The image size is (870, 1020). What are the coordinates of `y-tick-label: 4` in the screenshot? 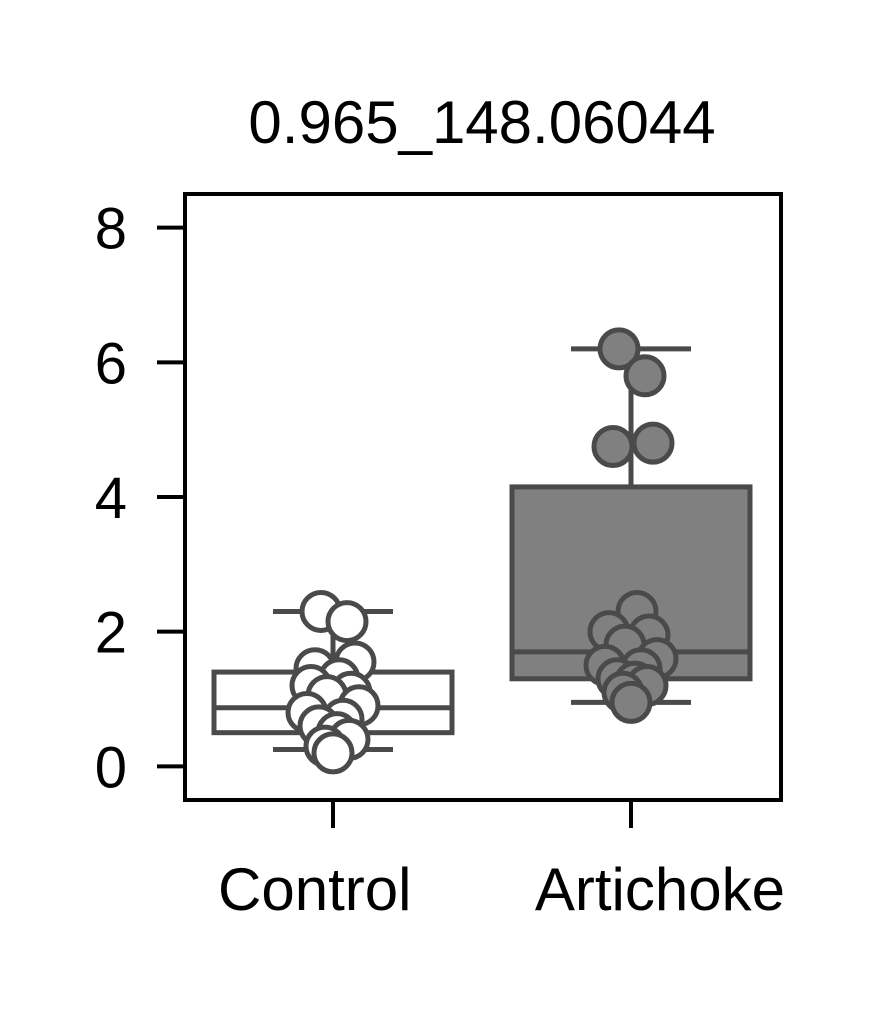 It's located at (111, 498).